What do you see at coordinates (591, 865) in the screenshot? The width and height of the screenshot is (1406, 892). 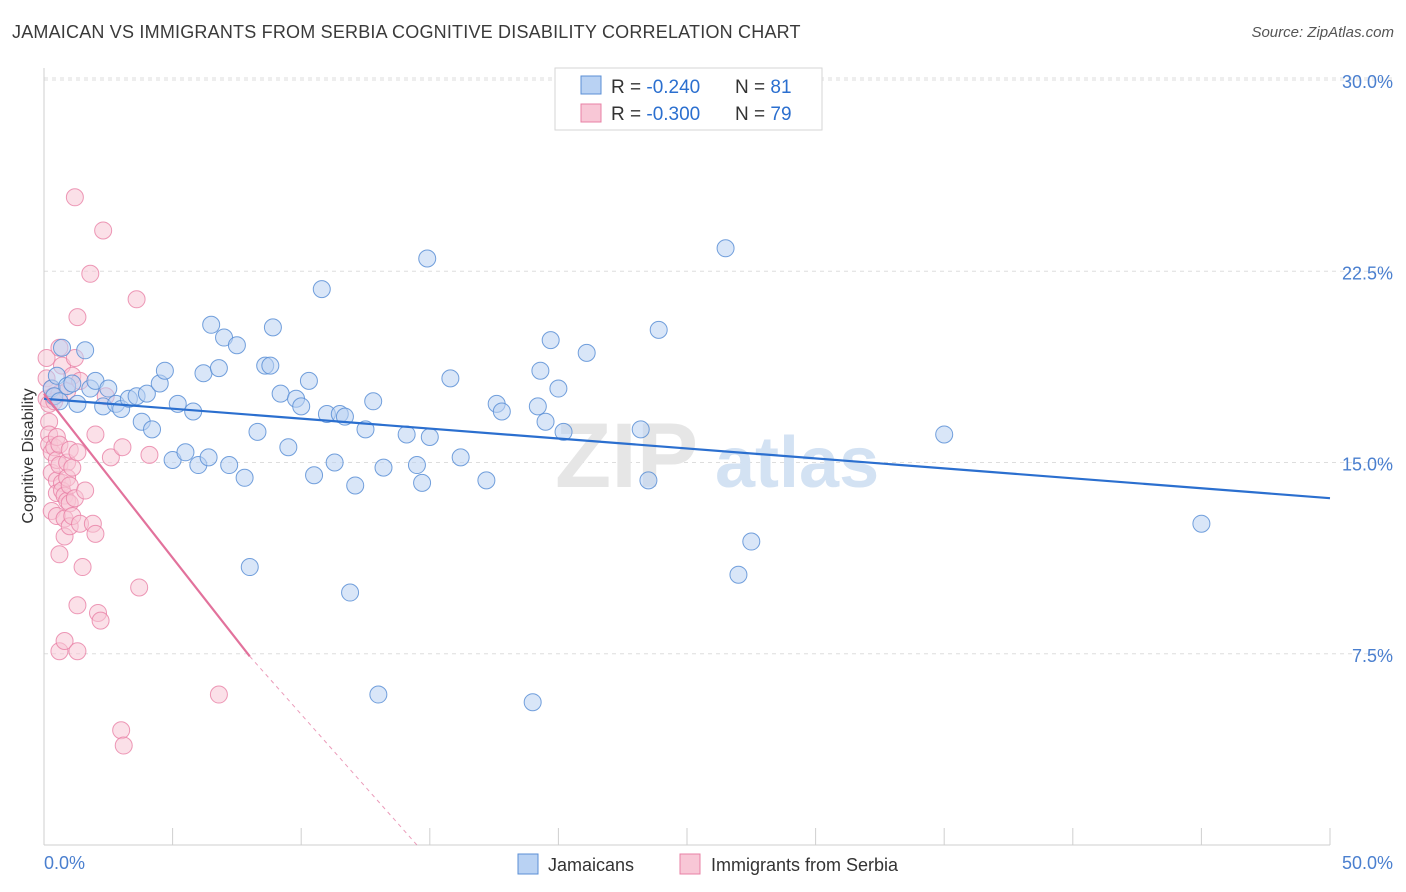 I see `legend-label-jamaicans: Jamaicans` at bounding box center [591, 865].